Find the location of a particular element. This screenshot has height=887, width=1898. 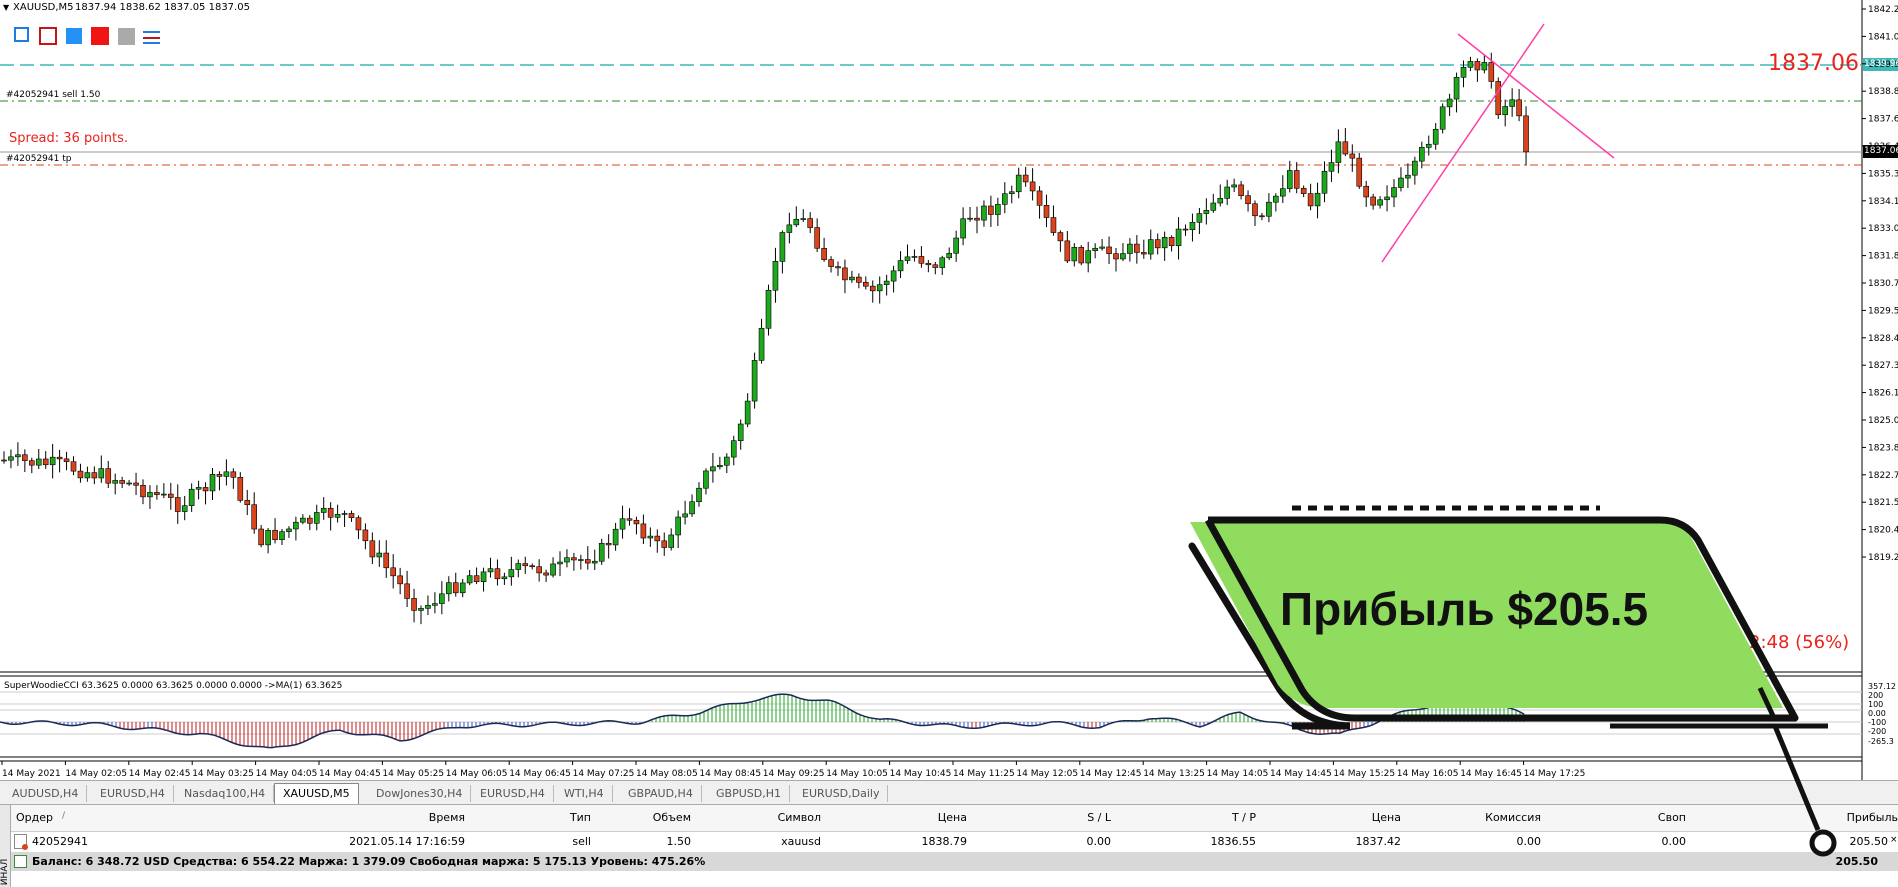

header-price-open: Цена is located at coordinates (952, 817).